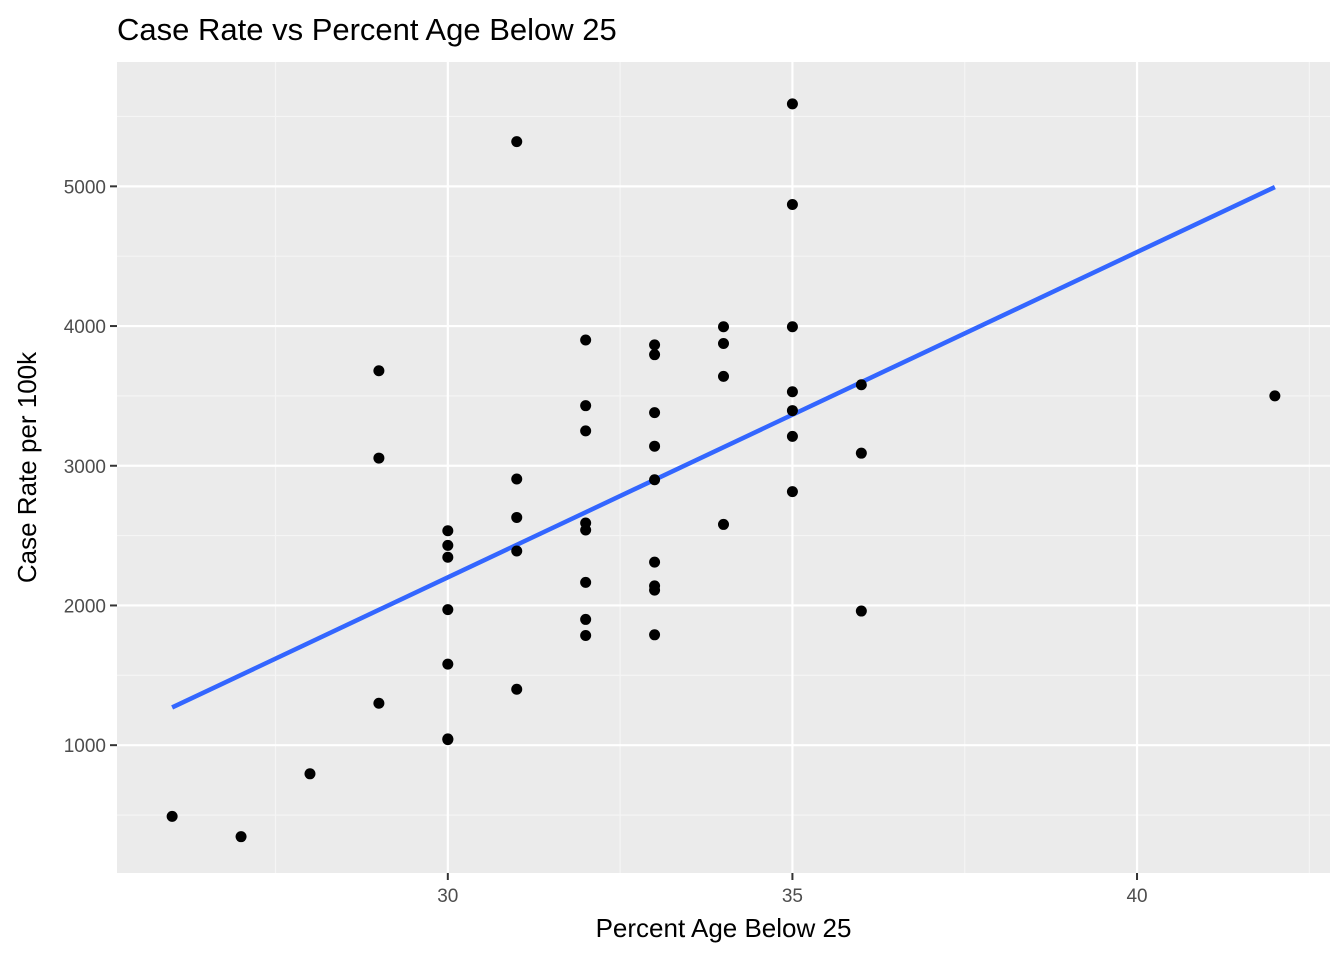 The width and height of the screenshot is (1344, 960). I want to click on x-tick-label: 35, so click(792, 896).